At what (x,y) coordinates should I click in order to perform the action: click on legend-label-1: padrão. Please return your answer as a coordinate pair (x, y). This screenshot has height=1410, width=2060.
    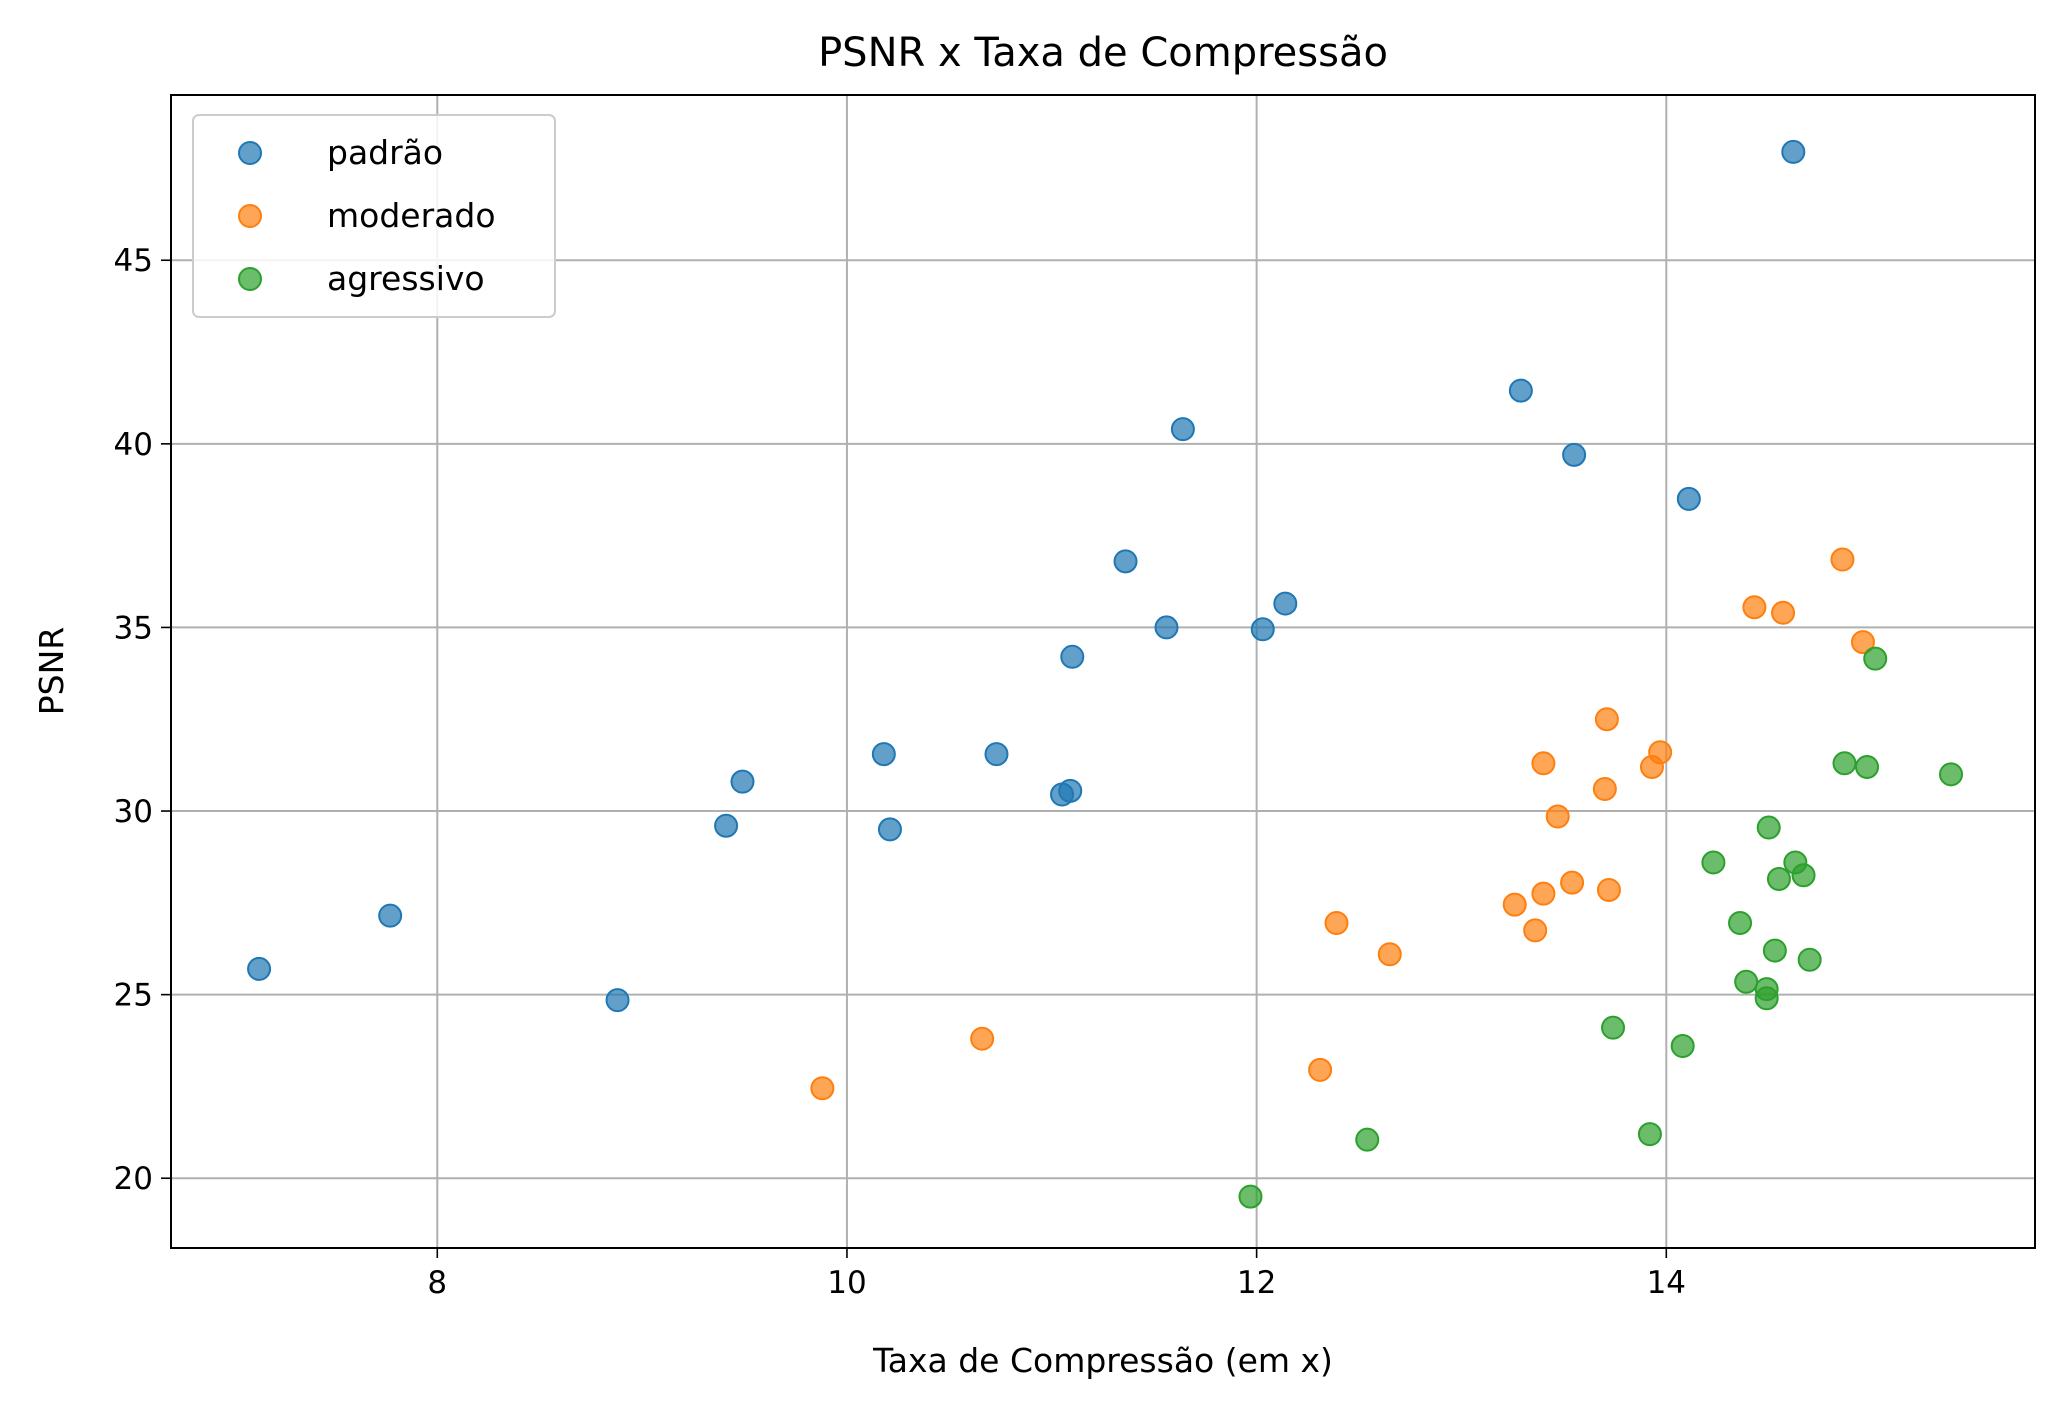
    Looking at the image, I should click on (385, 152).